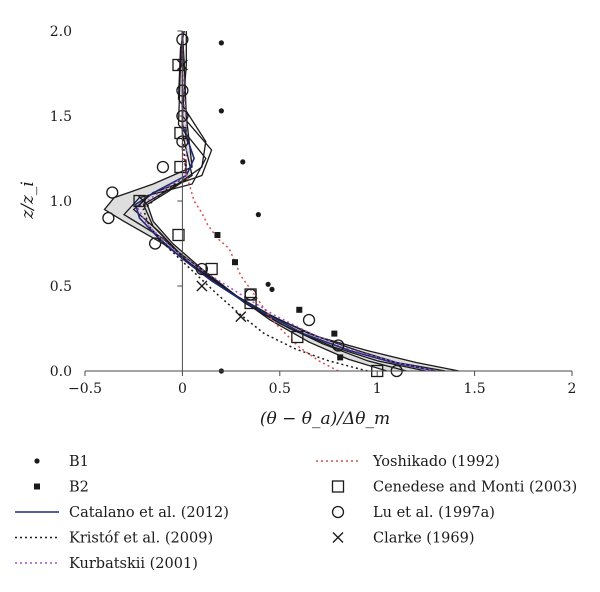 Image resolution: width=600 pixels, height=592 pixels. What do you see at coordinates (61, 202) in the screenshot?
I see `y-tick-label: 1.0` at bounding box center [61, 202].